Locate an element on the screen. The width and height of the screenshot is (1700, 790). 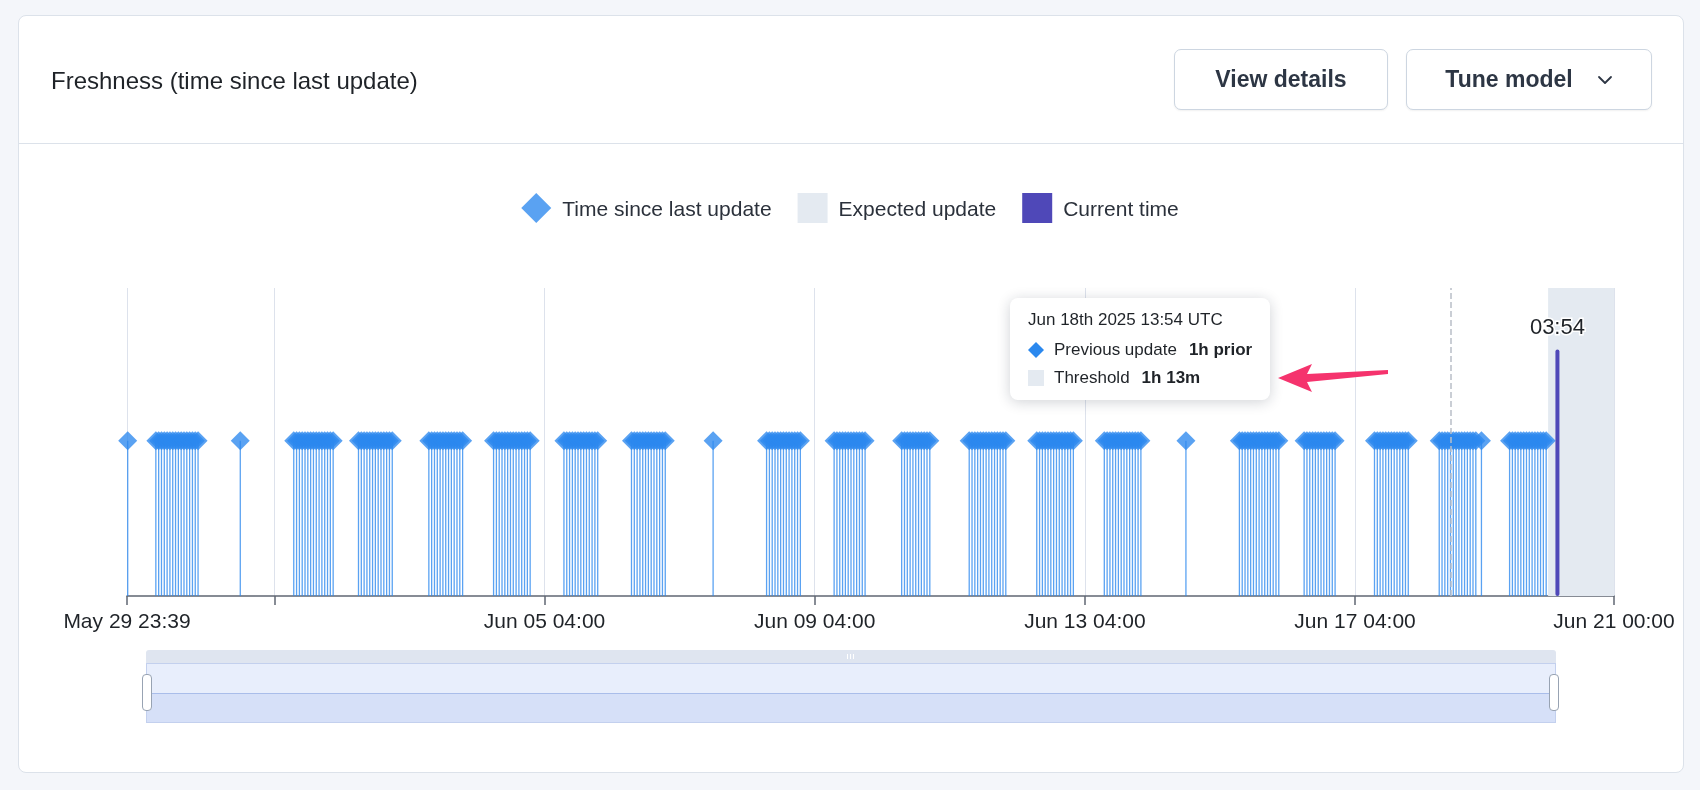
dropdown-button: Tune model is located at coordinates (1529, 79).